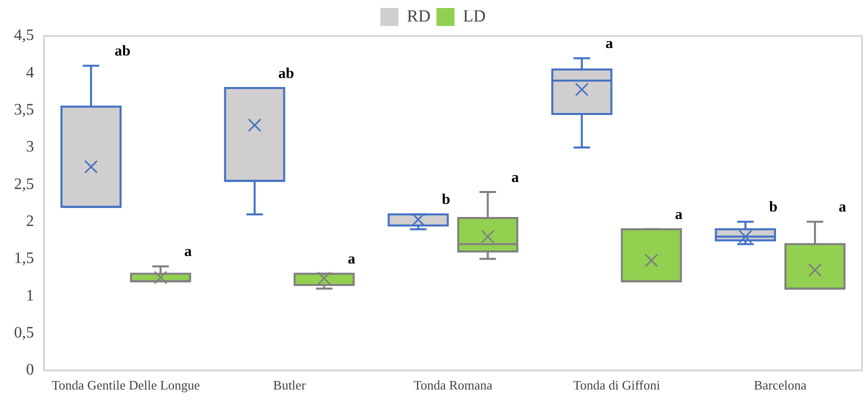 Image resolution: width=868 pixels, height=406 pixels. What do you see at coordinates (616, 385) in the screenshot?
I see `x-tick-label: Tonda di Giffoni` at bounding box center [616, 385].